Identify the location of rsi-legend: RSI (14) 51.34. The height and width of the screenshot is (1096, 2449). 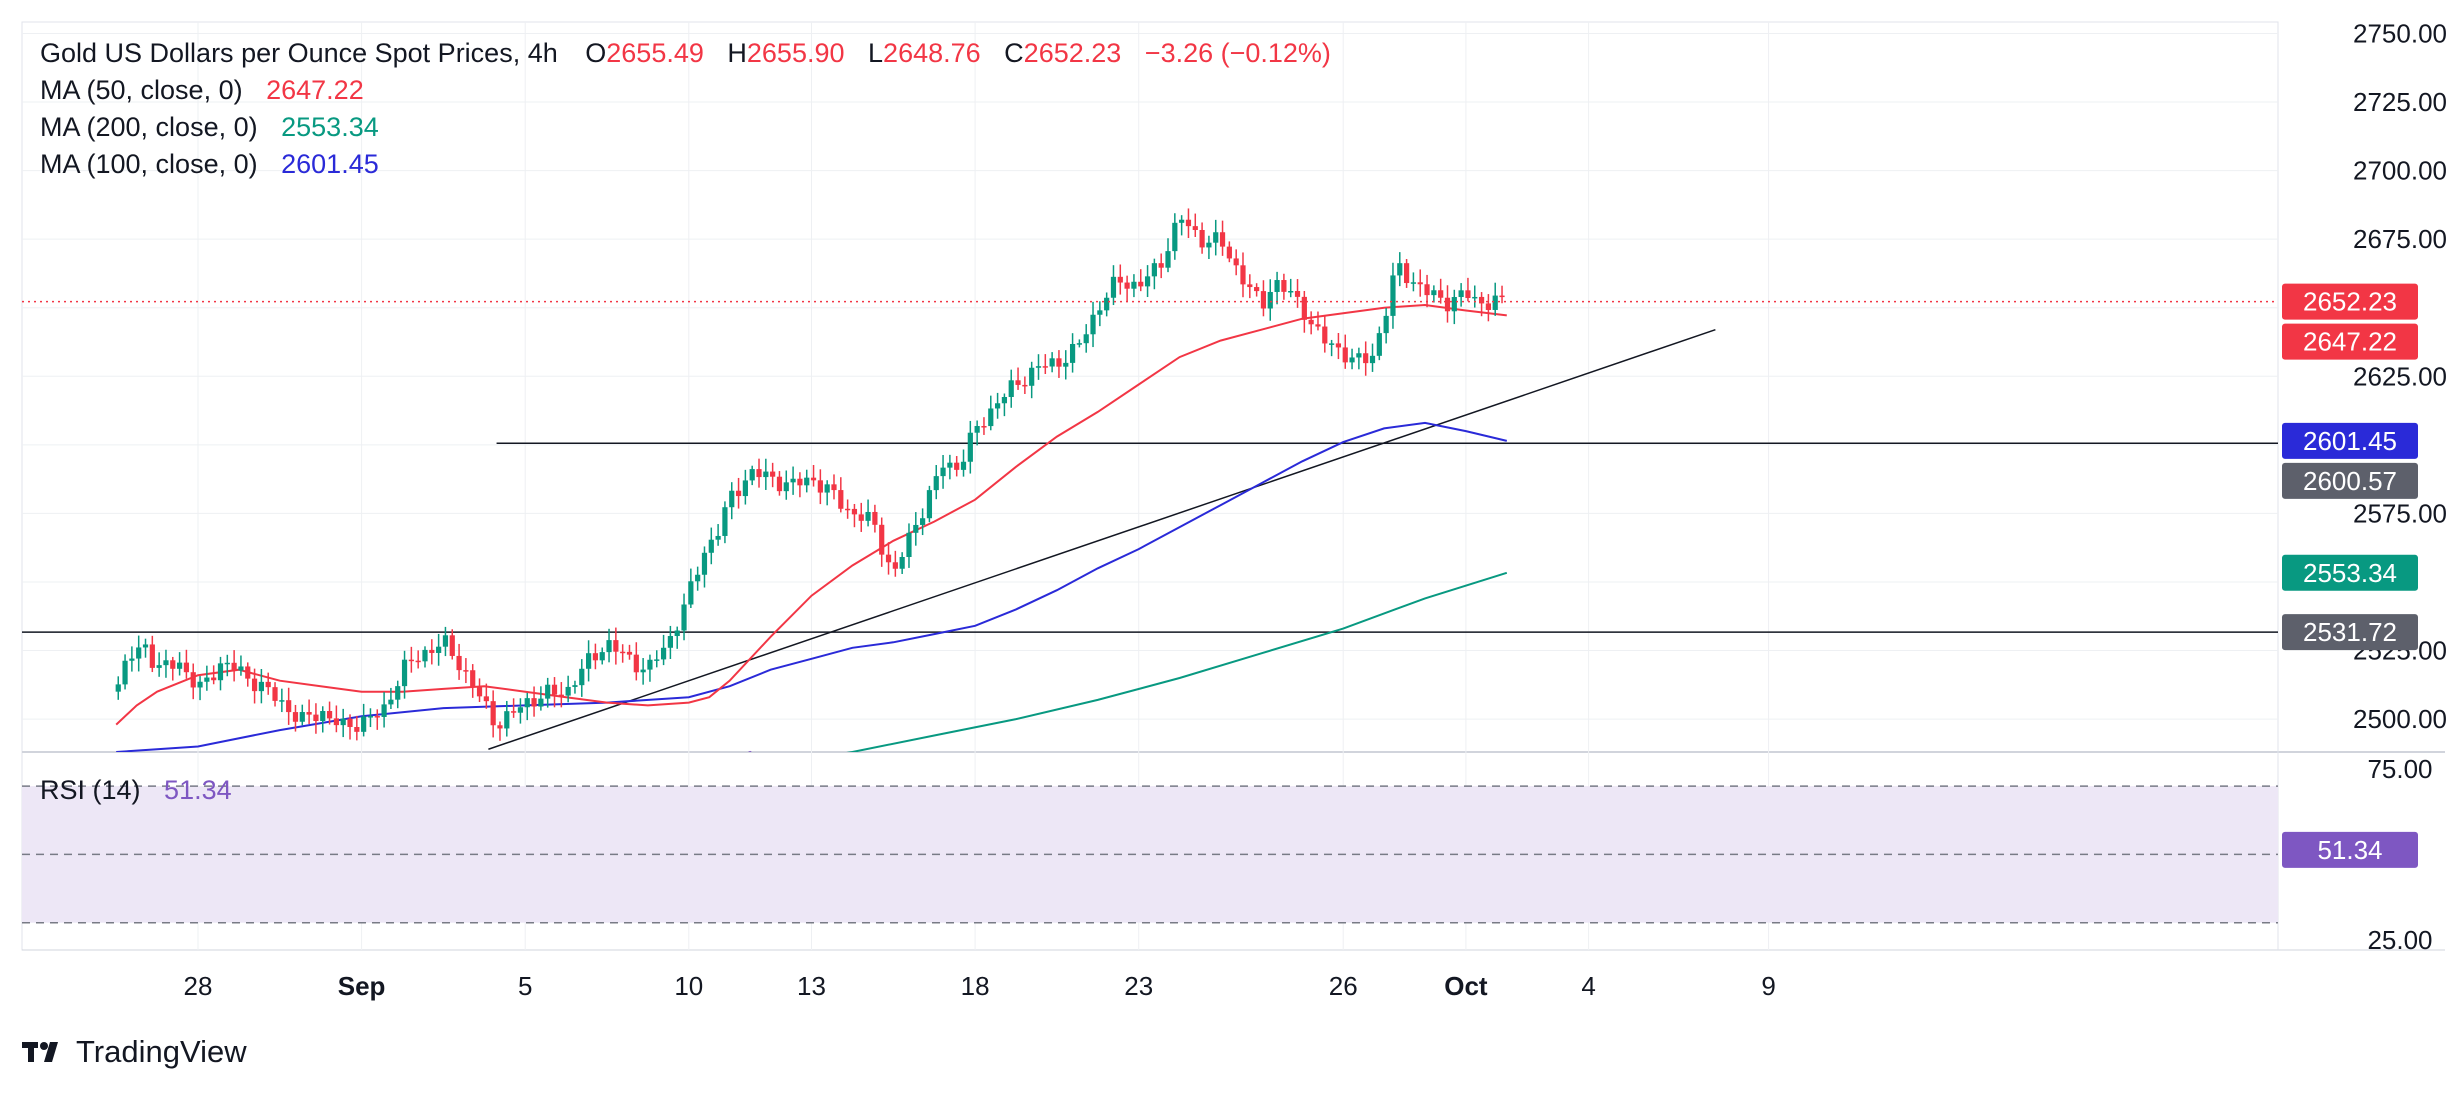
(139, 790).